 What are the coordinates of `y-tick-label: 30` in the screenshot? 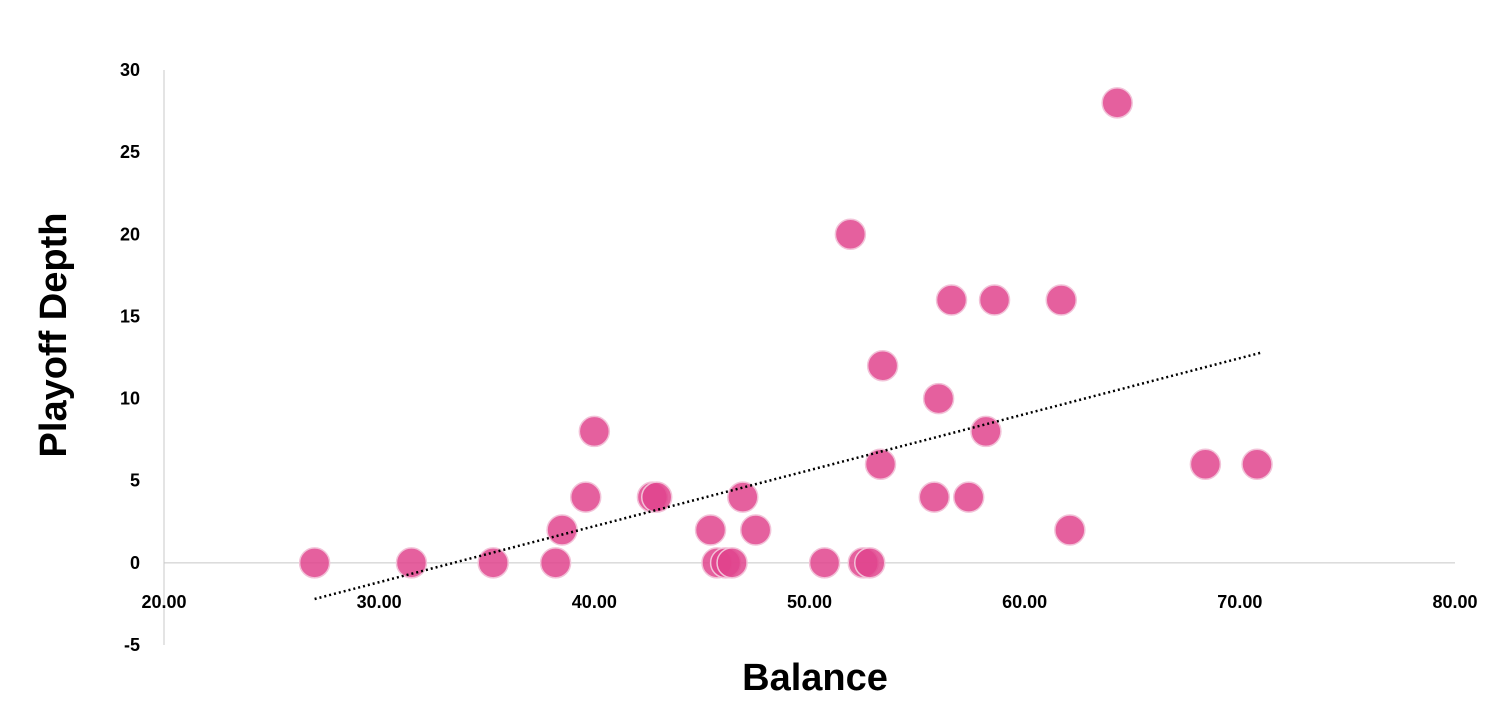 It's located at (130, 70).